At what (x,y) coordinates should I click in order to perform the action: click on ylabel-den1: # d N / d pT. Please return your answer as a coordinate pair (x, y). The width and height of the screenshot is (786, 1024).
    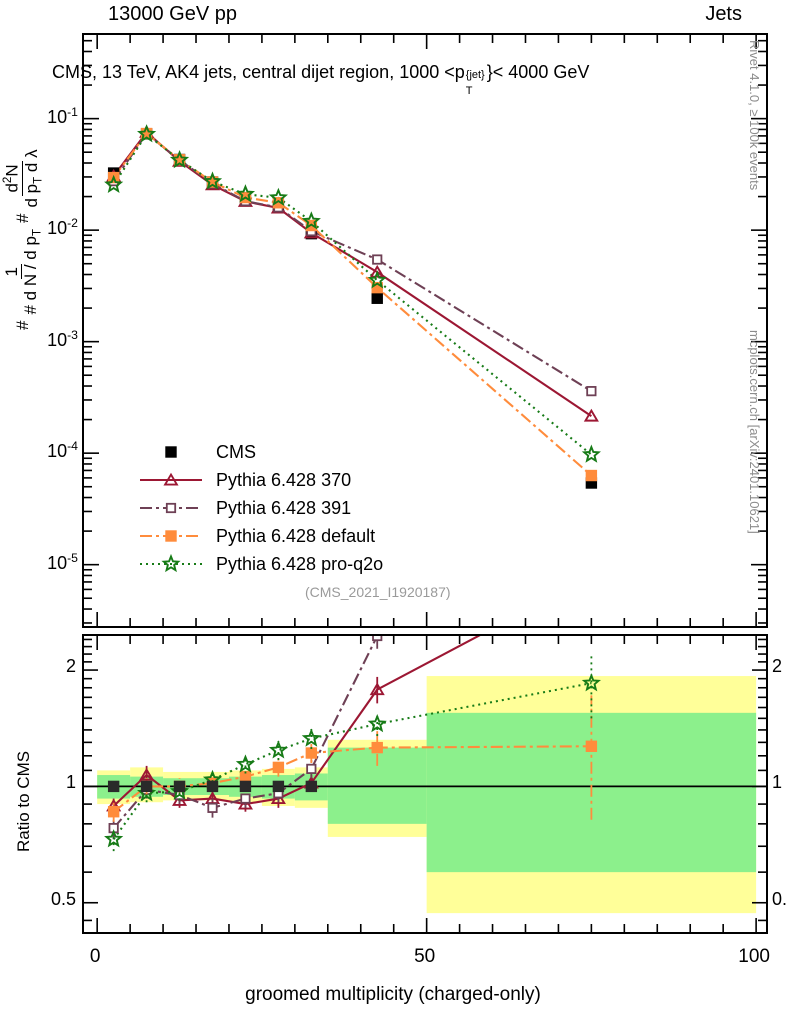
    Looking at the image, I should click on (32, 271).